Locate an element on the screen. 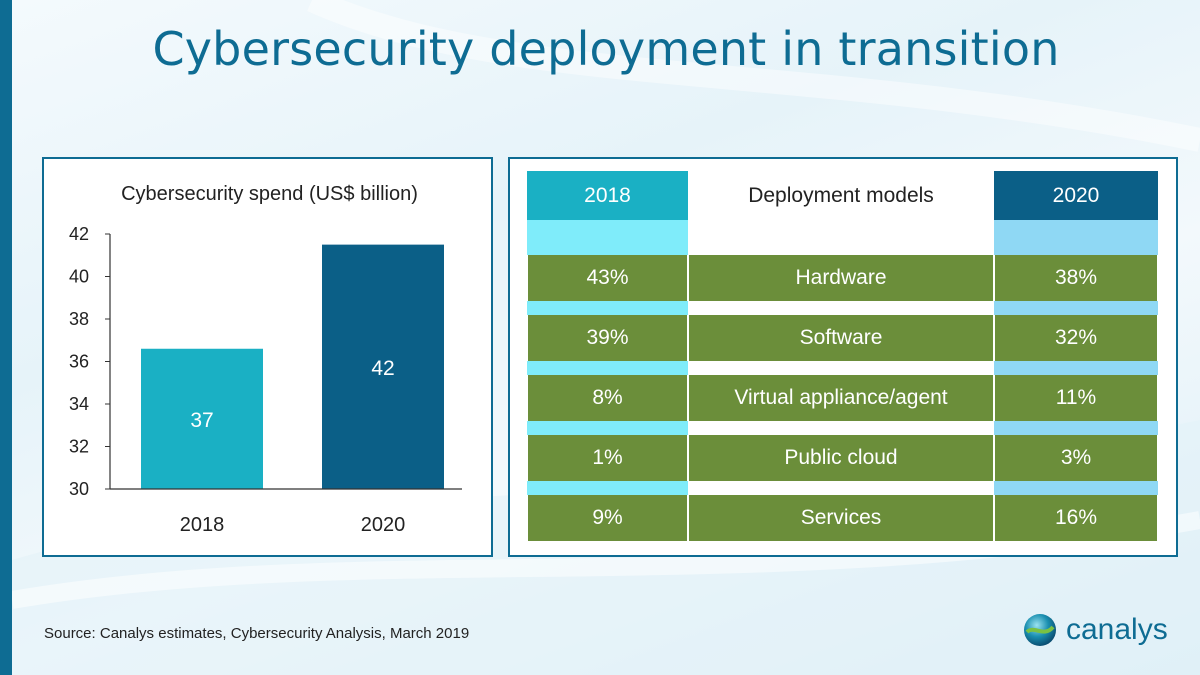  chart-title: Cybersecurity spend (US$ billion) is located at coordinates (269, 194).